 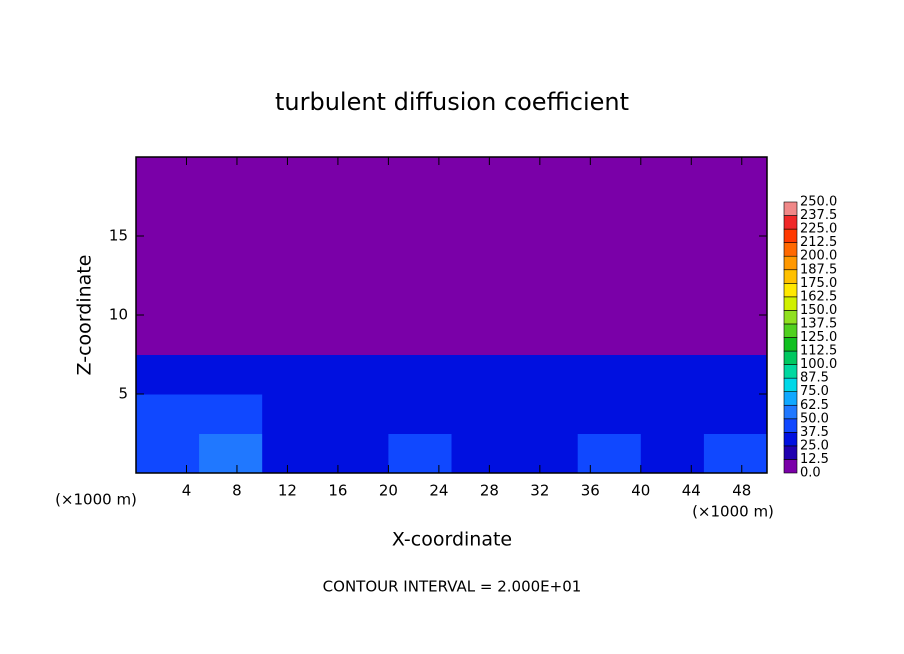 I want to click on colorbar-label: 250.0, so click(x=818, y=202).